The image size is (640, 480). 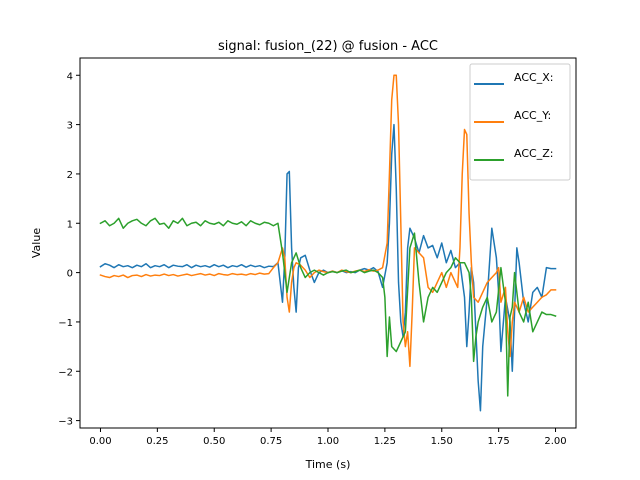 What do you see at coordinates (65, 422) in the screenshot?
I see `y-tick-label: −3` at bounding box center [65, 422].